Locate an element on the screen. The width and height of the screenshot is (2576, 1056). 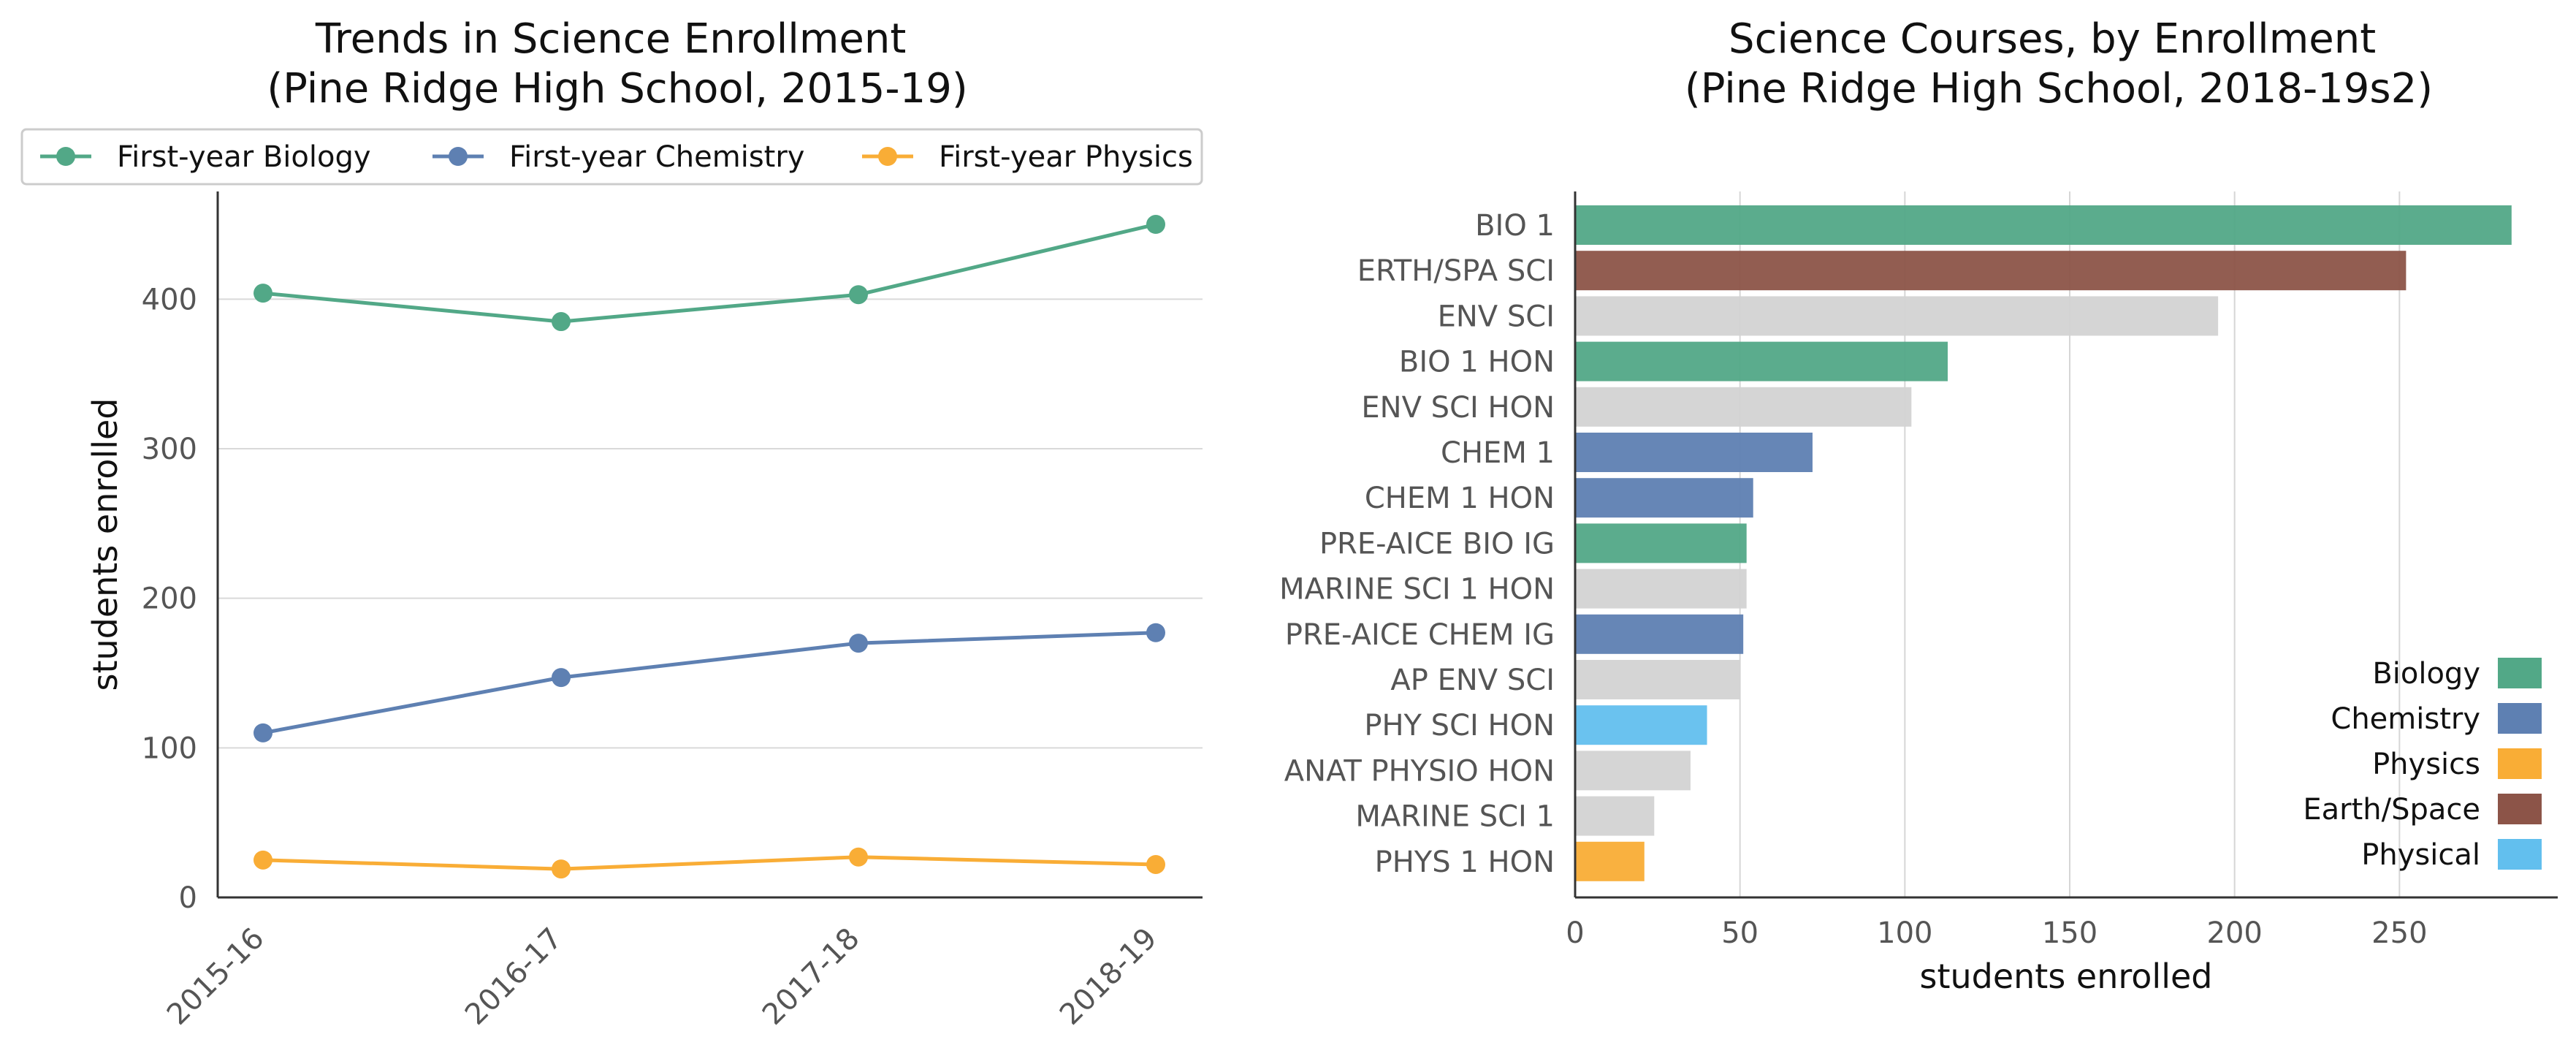
line-x-tick-label: 2015-16 is located at coordinates (216, 977).